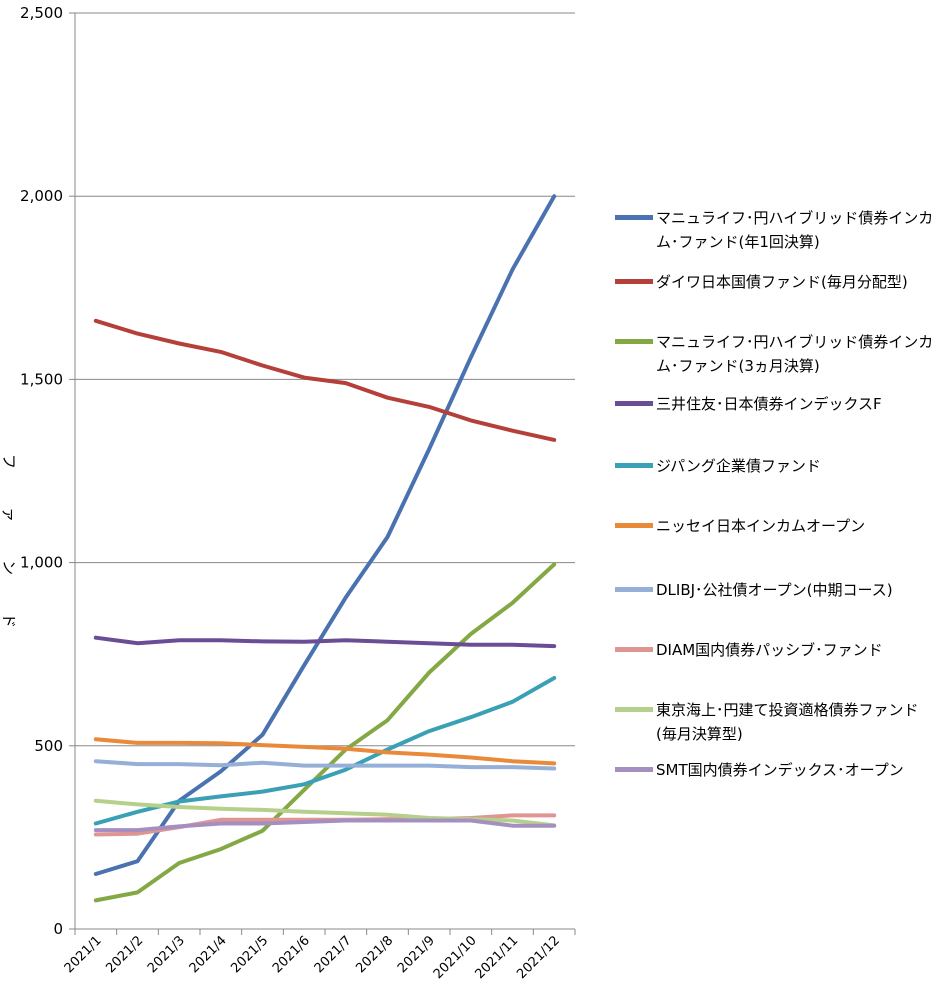  I want to click on legend-item: マニュライフ･円ハイブリッド債券インカム･ファンド(年1回決算), so click(775, 230).